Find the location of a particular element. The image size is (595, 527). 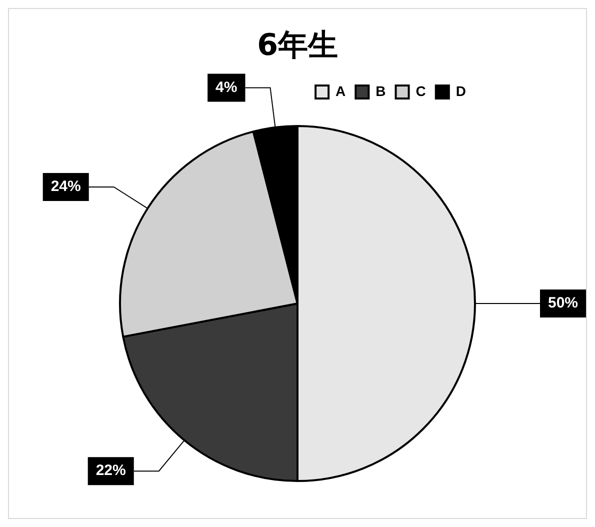

chart-title: 6年生 is located at coordinates (297, 45).